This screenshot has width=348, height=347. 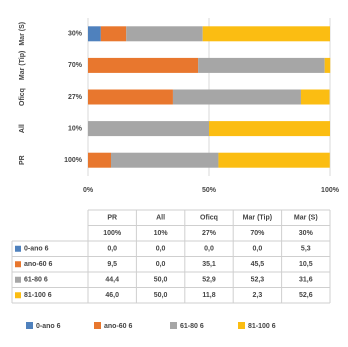 I want to click on x-tick-label: 100%, so click(x=330, y=190).